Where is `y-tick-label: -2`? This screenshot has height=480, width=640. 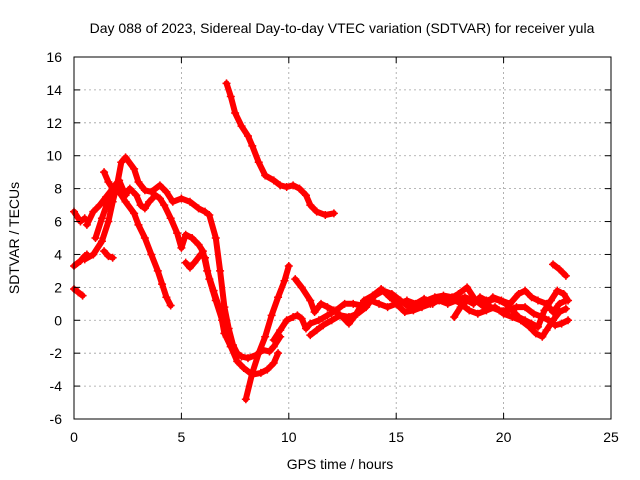
y-tick-label: -2 is located at coordinates (56, 353).